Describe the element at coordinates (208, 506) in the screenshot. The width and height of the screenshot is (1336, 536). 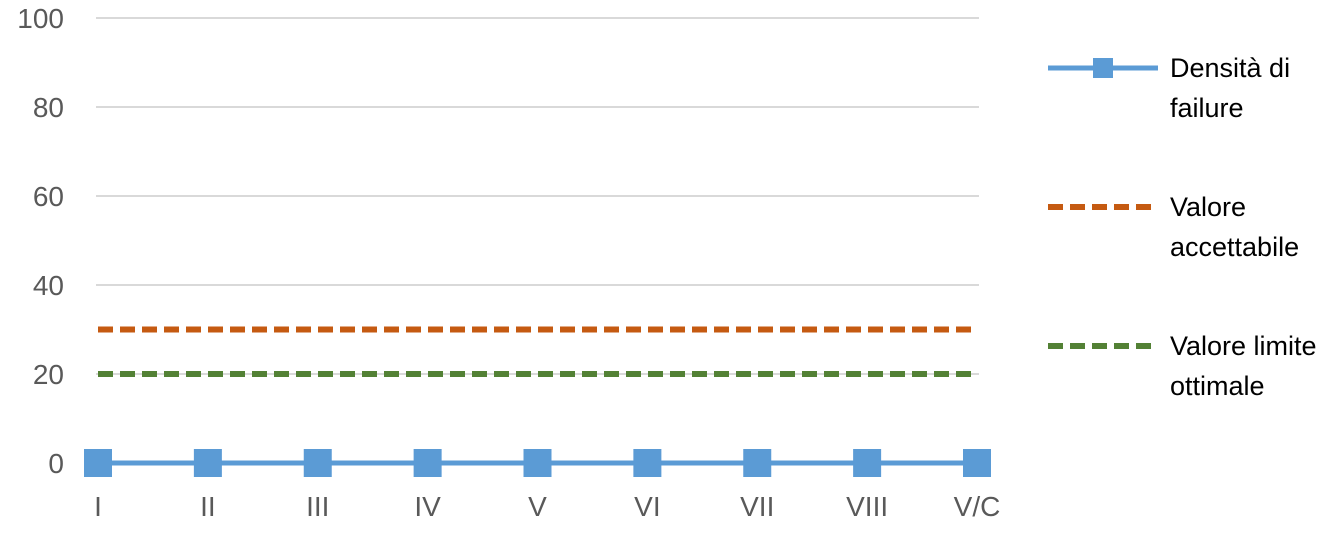
I see `x-tick-label: II` at that location.